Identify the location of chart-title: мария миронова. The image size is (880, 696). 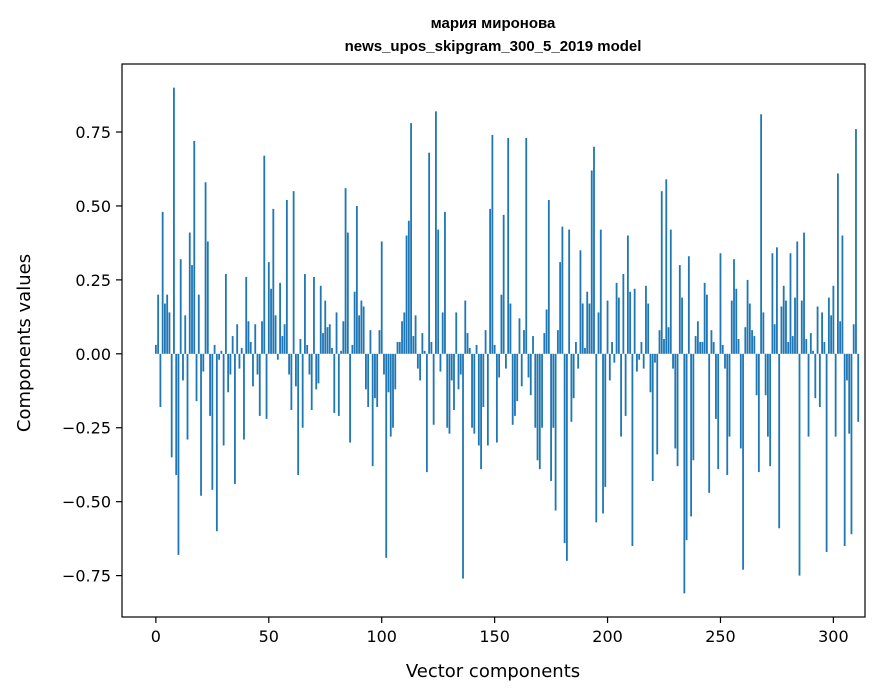
(493, 23).